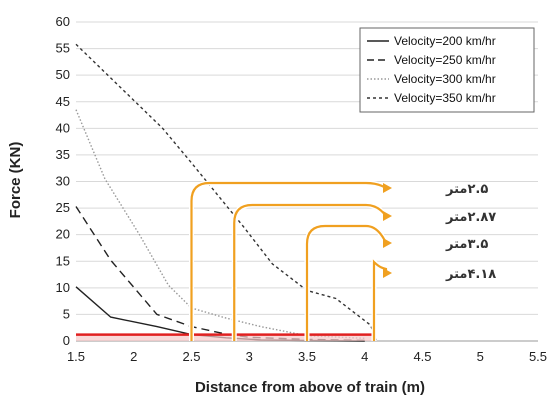 This screenshot has width=555, height=405. What do you see at coordinates (63, 260) in the screenshot?
I see `y-tick-label: 15` at bounding box center [63, 260].